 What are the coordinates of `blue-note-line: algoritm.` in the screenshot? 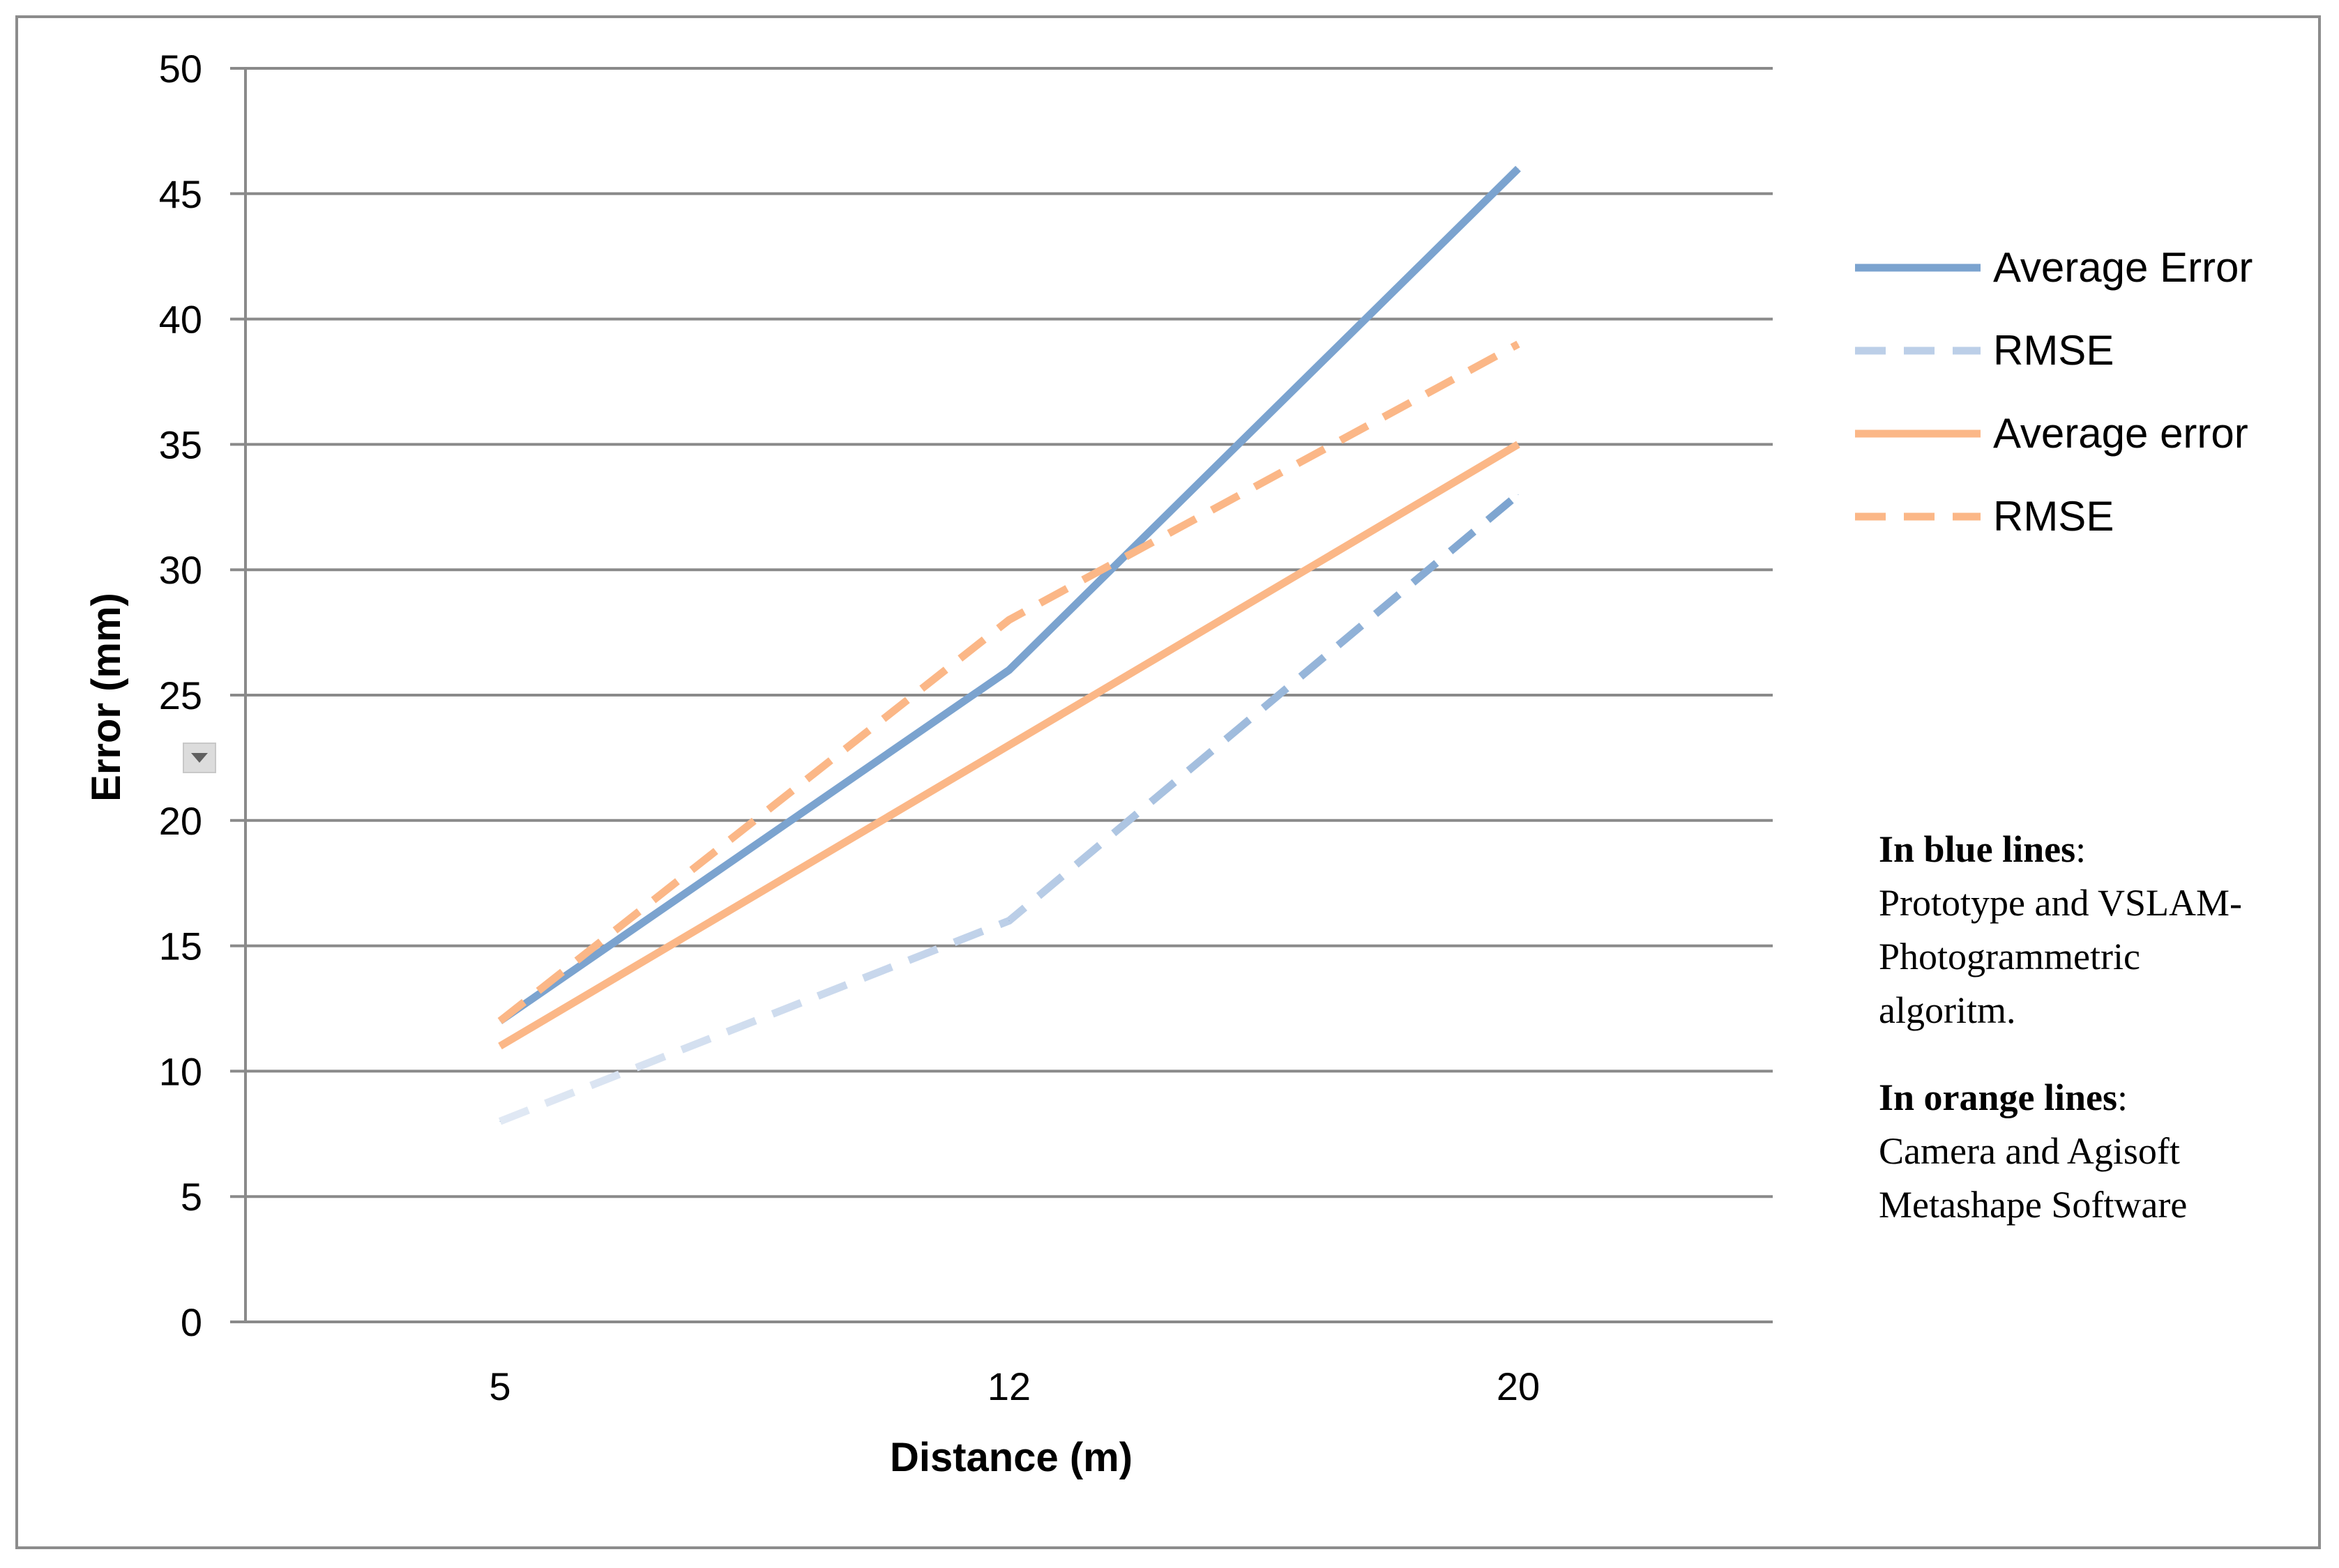 It's located at (1947, 1010).